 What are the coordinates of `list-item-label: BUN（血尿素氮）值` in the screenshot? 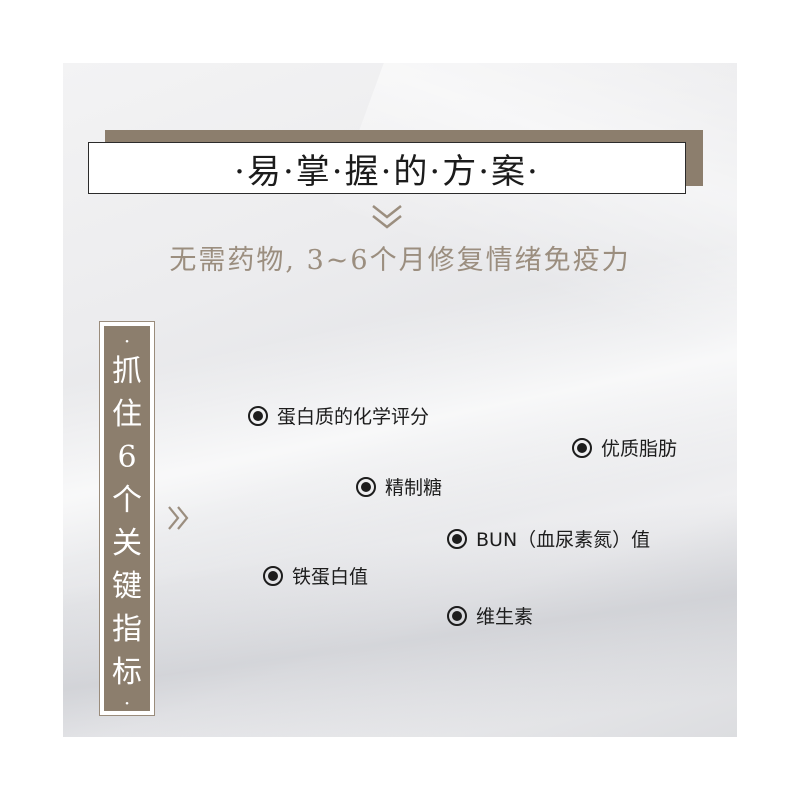 It's located at (563, 540).